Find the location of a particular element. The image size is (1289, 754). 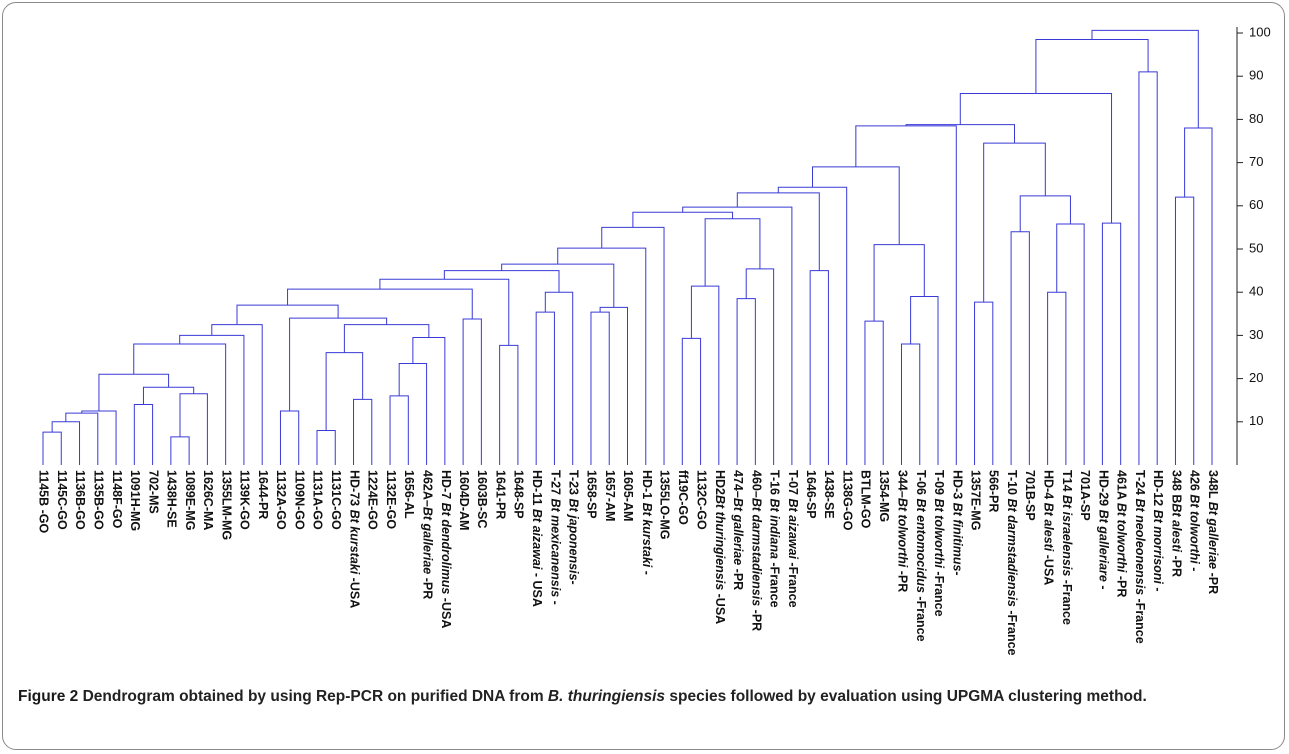

leaf-label: 1604D-AM is located at coordinates (464, 500).